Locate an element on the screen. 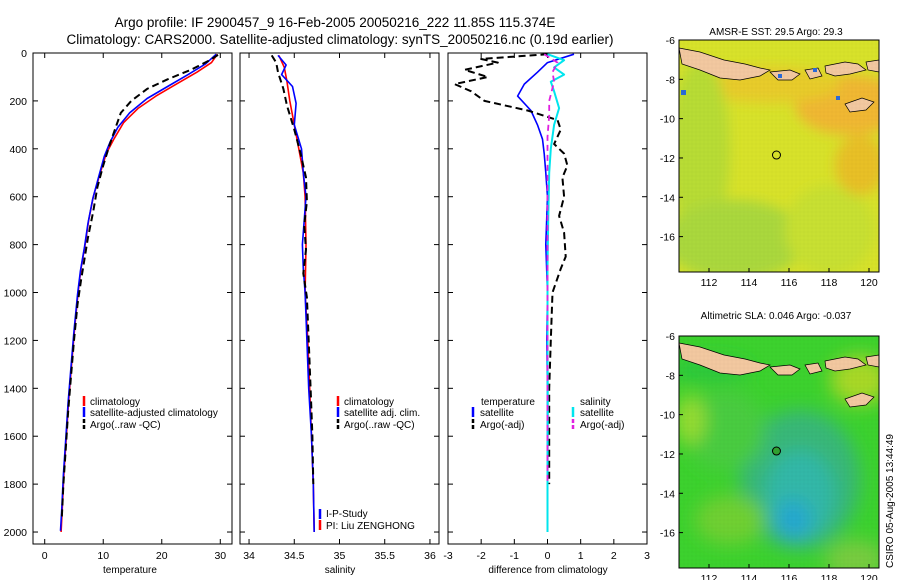  sst-lon-label: 114 is located at coordinates (749, 283).